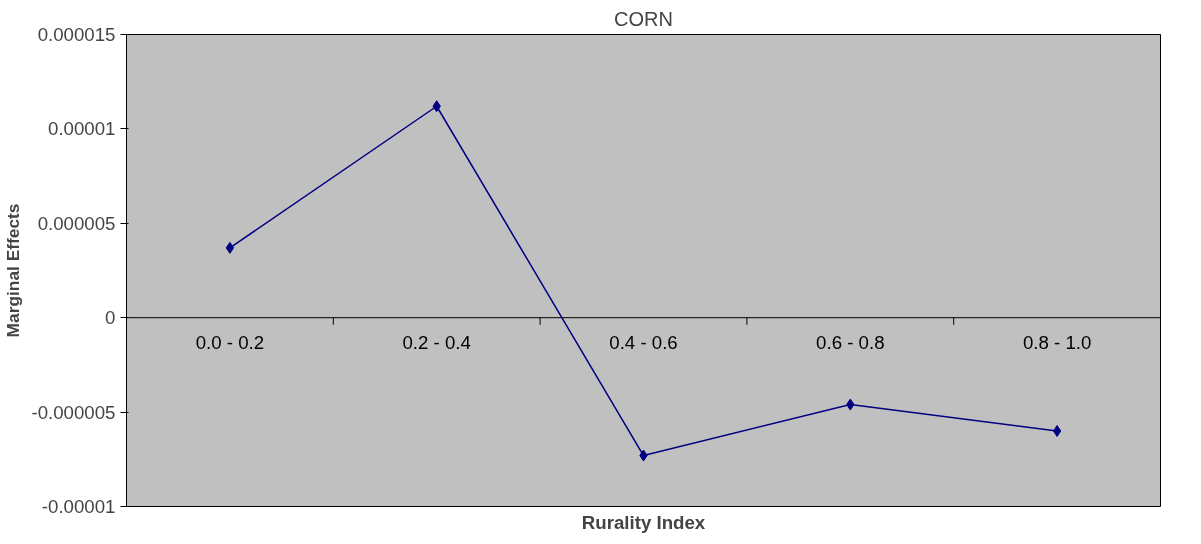 The height and width of the screenshot is (544, 1201). What do you see at coordinates (110, 318) in the screenshot?
I see `y-tick-label: 0` at bounding box center [110, 318].